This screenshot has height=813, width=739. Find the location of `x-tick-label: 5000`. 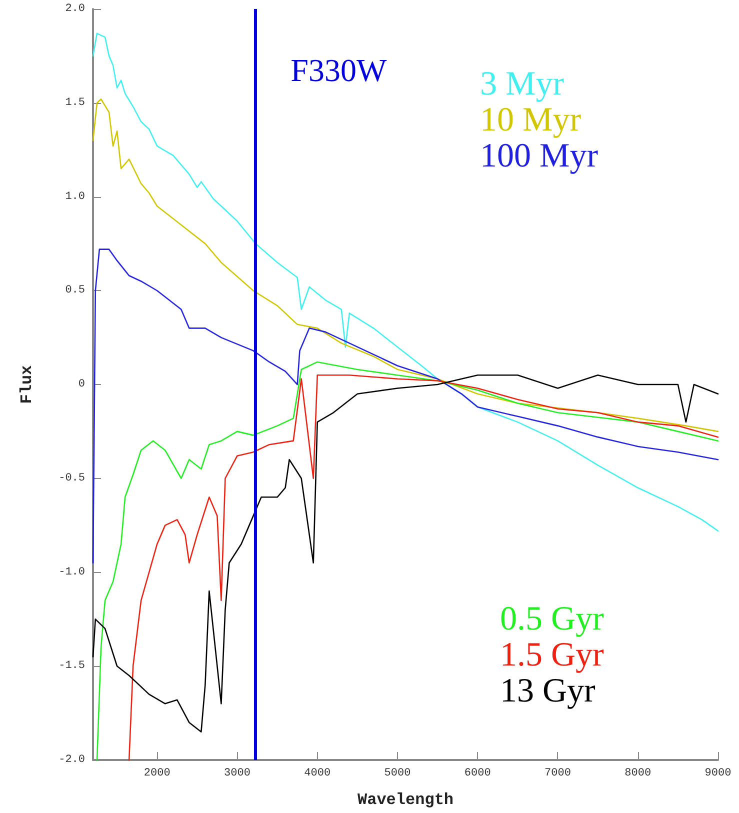

x-tick-label: 5000 is located at coordinates (397, 774).